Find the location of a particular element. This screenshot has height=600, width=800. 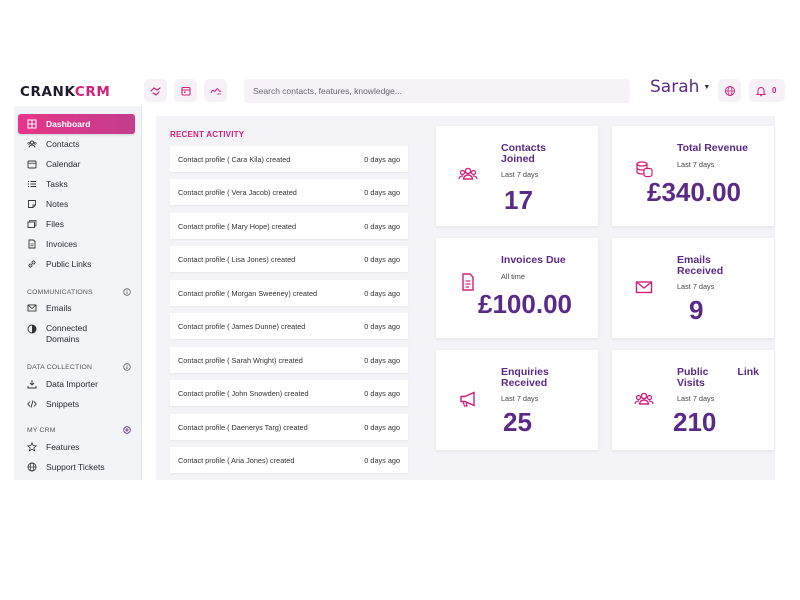

stat-card-public-link-visits: Public Link Visits Last 7 days 210 is located at coordinates (693, 400).